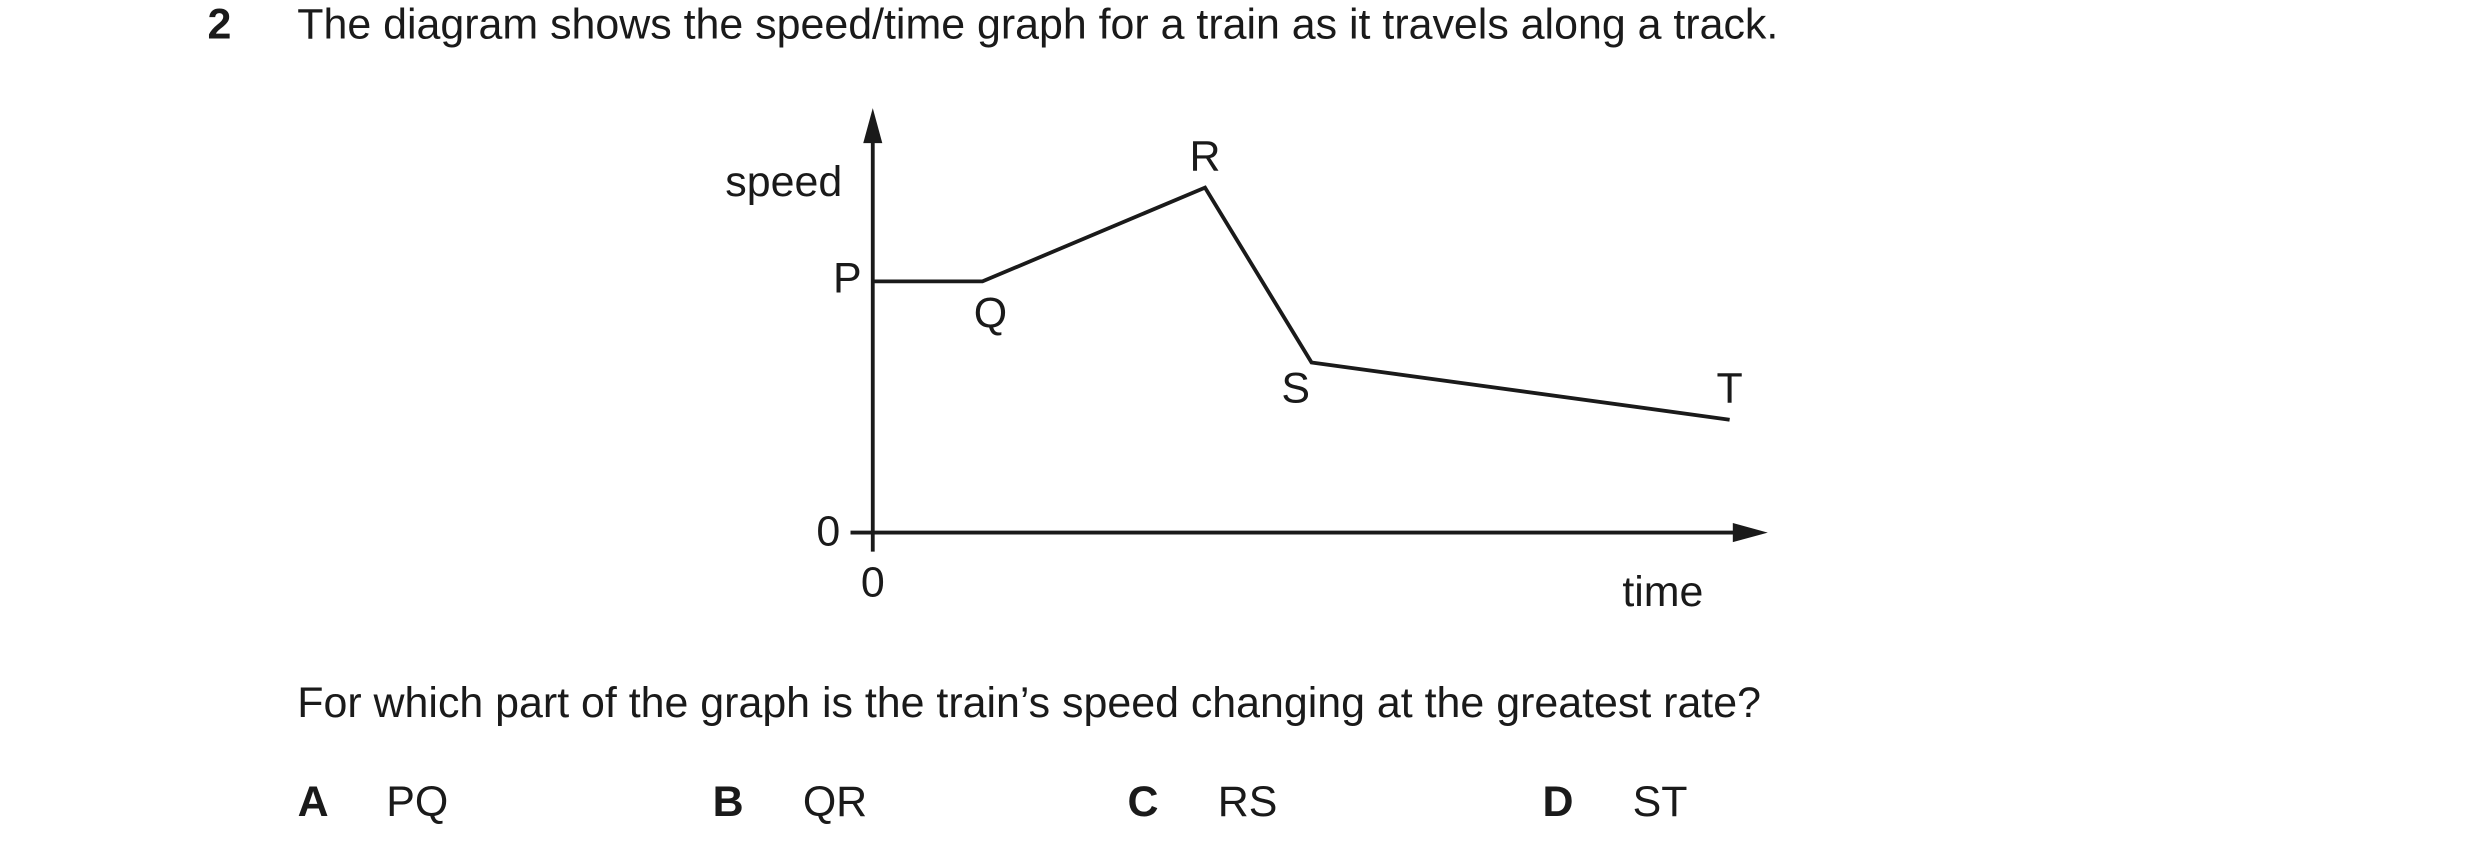 This screenshot has height=855, width=2480. What do you see at coordinates (873, 582) in the screenshot?
I see `x-origin-label: 0` at bounding box center [873, 582].